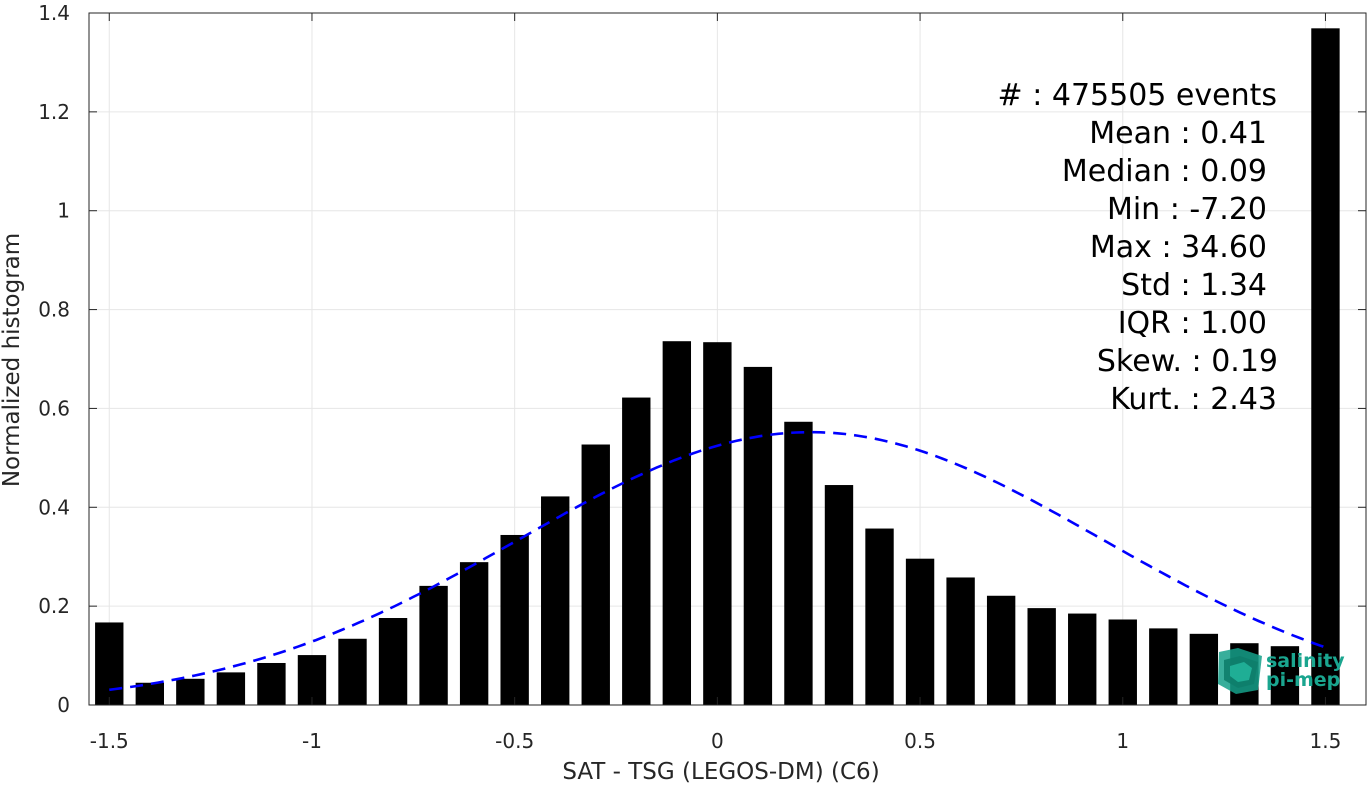 This screenshot has width=1367, height=785. I want to click on x-tick-label: -1.5, so click(109, 741).